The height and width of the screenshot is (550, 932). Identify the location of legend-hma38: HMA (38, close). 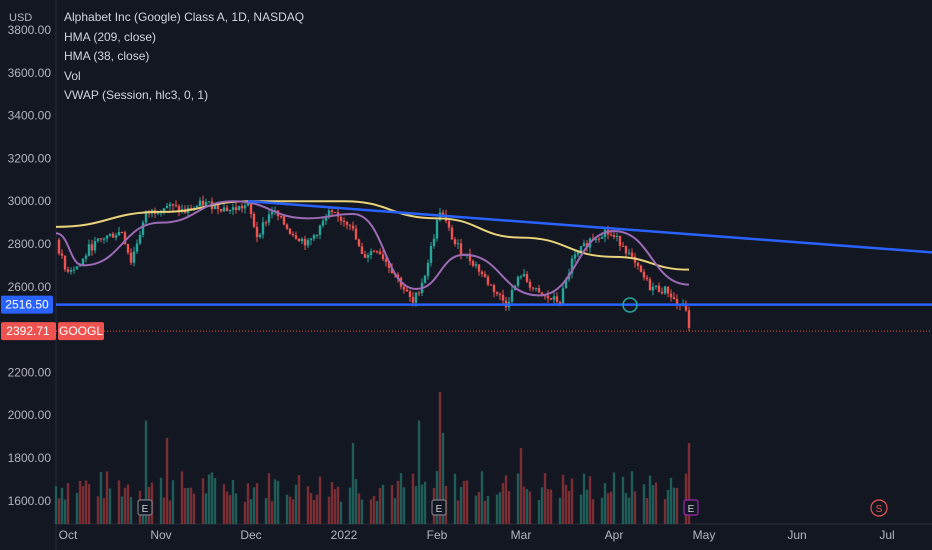
(107, 56).